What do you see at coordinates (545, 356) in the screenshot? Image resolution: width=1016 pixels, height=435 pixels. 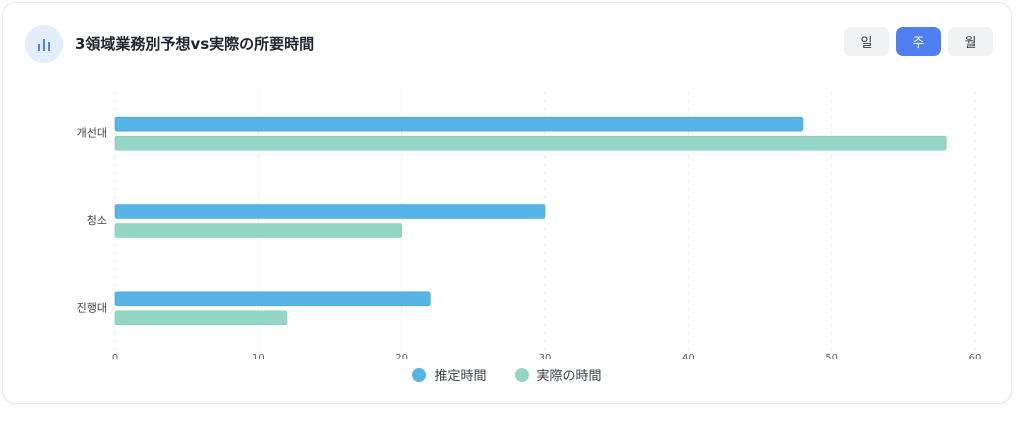 I see `x-tick-label-3: 30` at bounding box center [545, 356].